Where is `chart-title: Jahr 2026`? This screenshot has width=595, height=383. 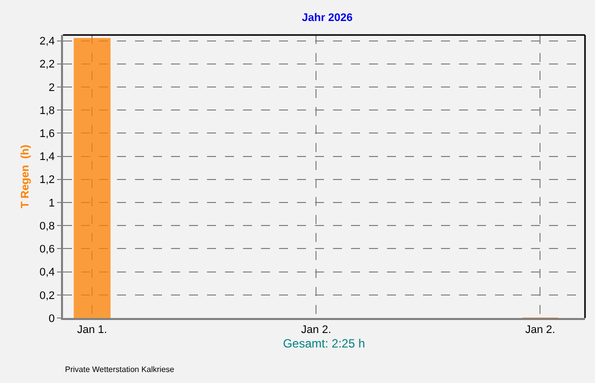 chart-title: Jahr 2026 is located at coordinates (327, 18).